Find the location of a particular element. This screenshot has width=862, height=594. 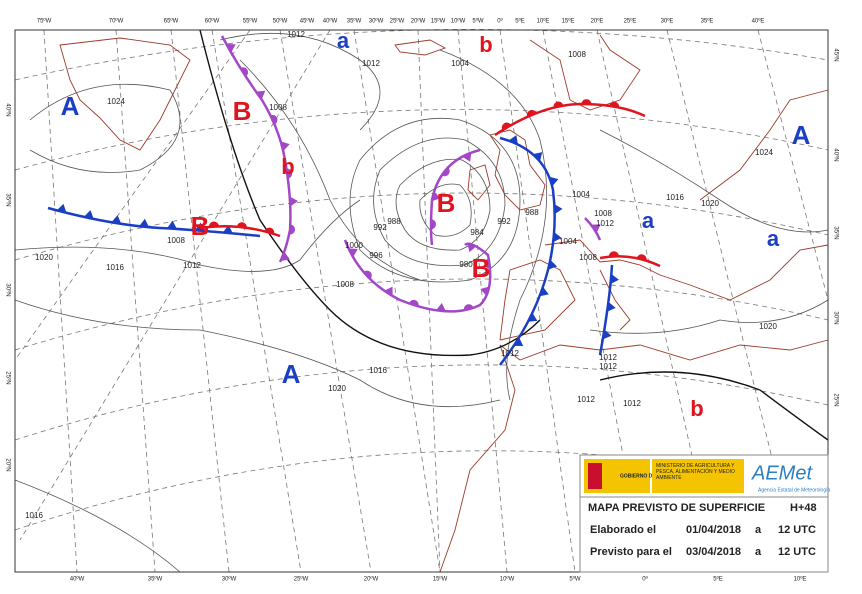

top-label: 45ºW is located at coordinates (307, 21).